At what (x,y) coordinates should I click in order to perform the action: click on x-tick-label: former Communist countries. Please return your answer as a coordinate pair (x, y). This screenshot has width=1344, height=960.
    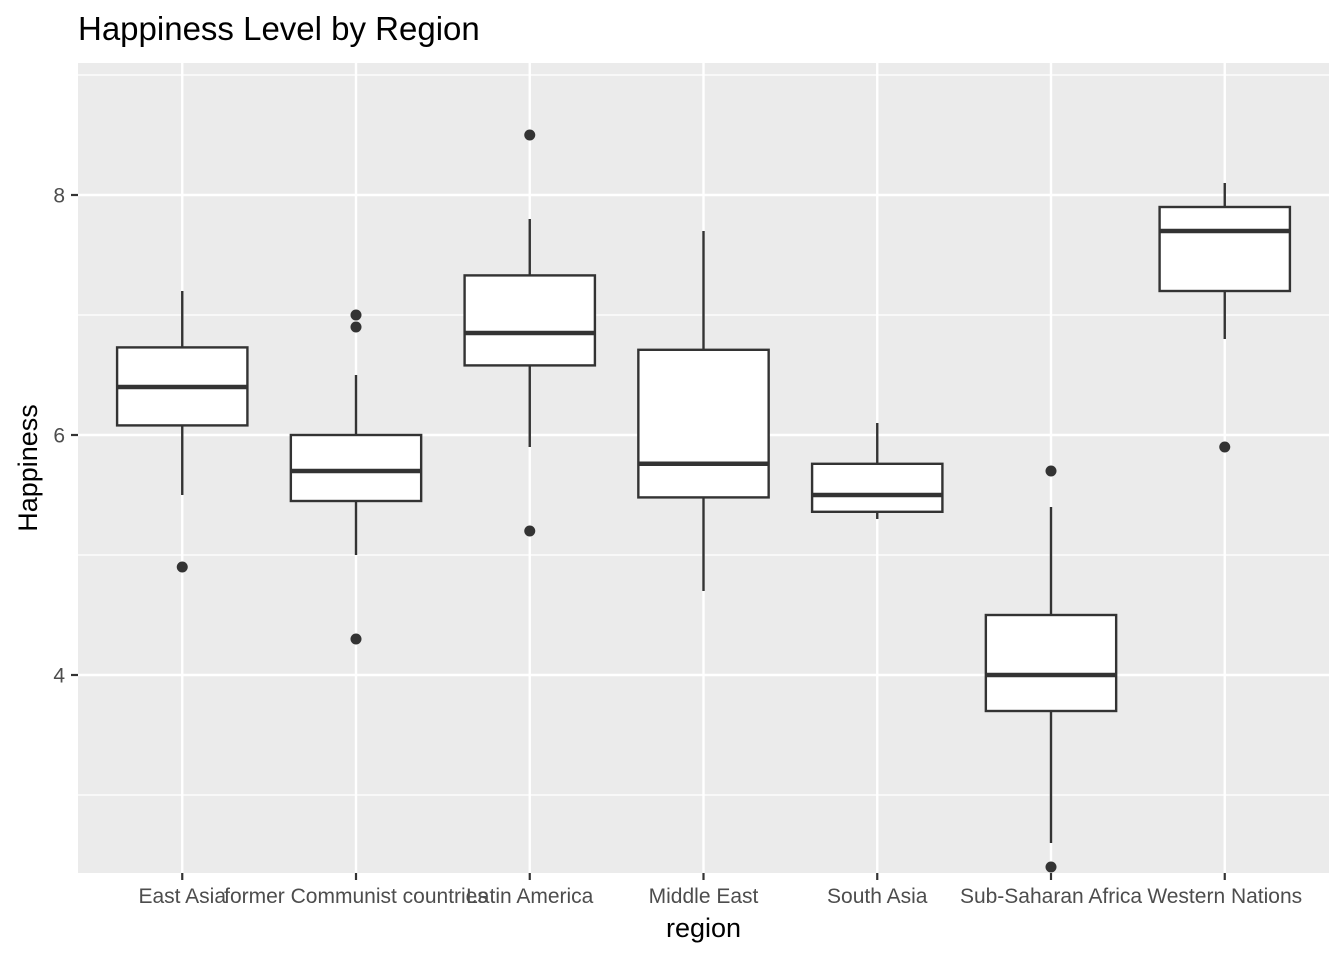
    Looking at the image, I should click on (356, 896).